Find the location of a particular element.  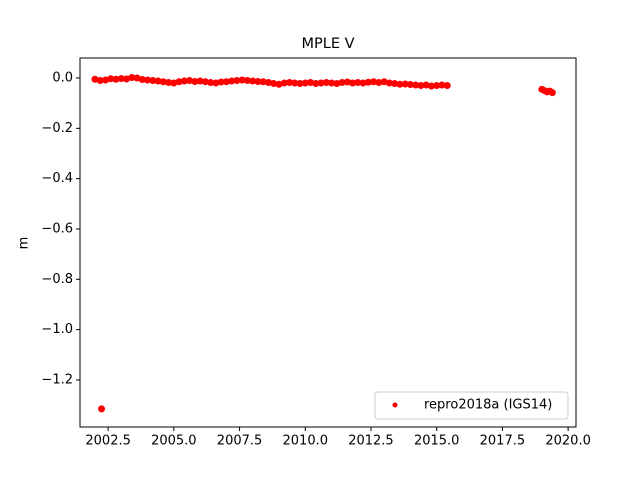

y-axis-label: m is located at coordinates (24, 243).